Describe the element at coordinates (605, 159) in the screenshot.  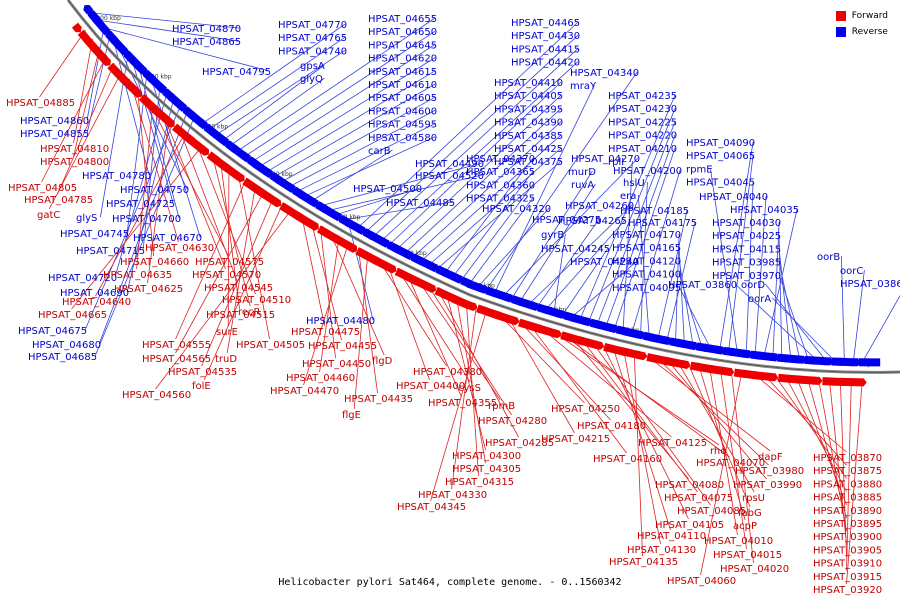
I see `gene-label: HPSAT_04270` at that location.